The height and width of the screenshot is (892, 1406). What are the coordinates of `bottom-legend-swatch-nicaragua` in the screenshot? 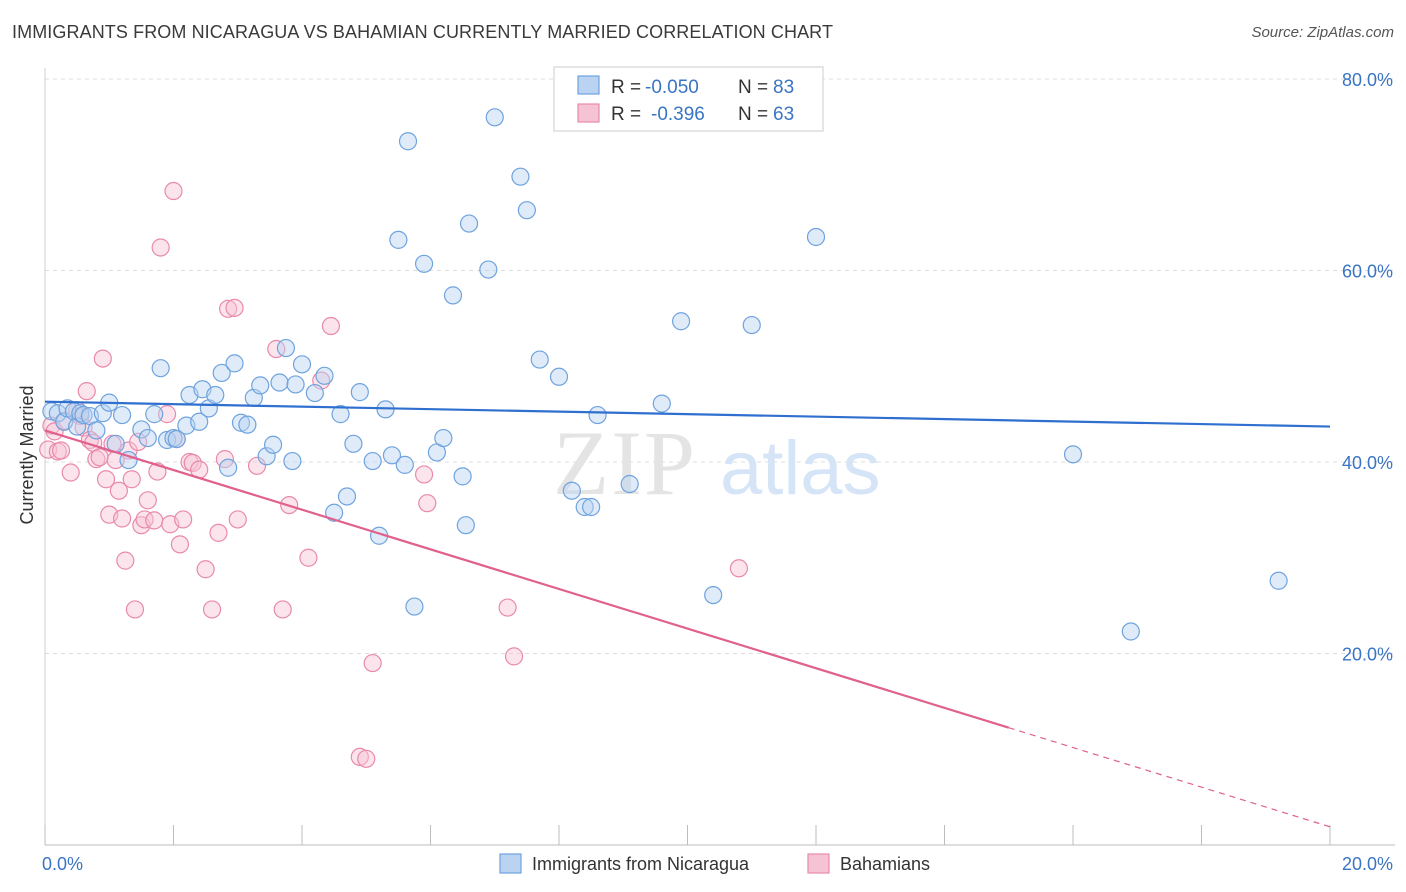 It's located at (510, 863).